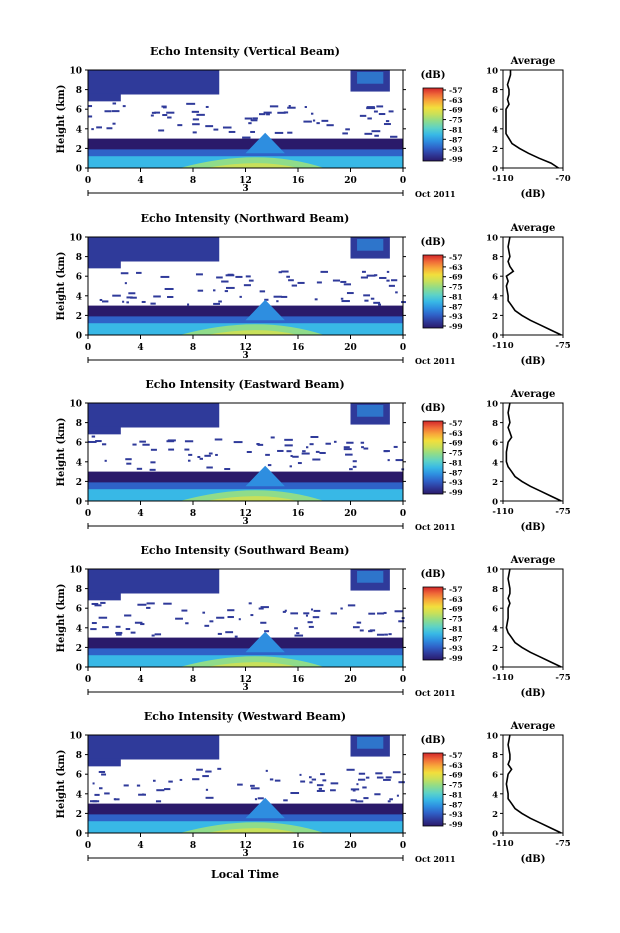  What do you see at coordinates (456, 296) in the screenshot?
I see `colorbar-tick-label: -81` at bounding box center [456, 296].